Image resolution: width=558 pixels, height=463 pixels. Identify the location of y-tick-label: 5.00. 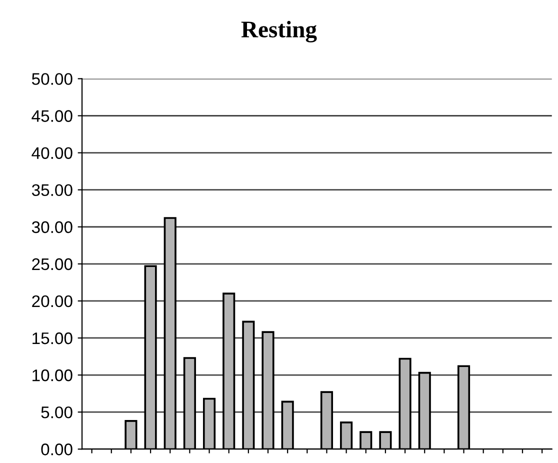
(56, 412).